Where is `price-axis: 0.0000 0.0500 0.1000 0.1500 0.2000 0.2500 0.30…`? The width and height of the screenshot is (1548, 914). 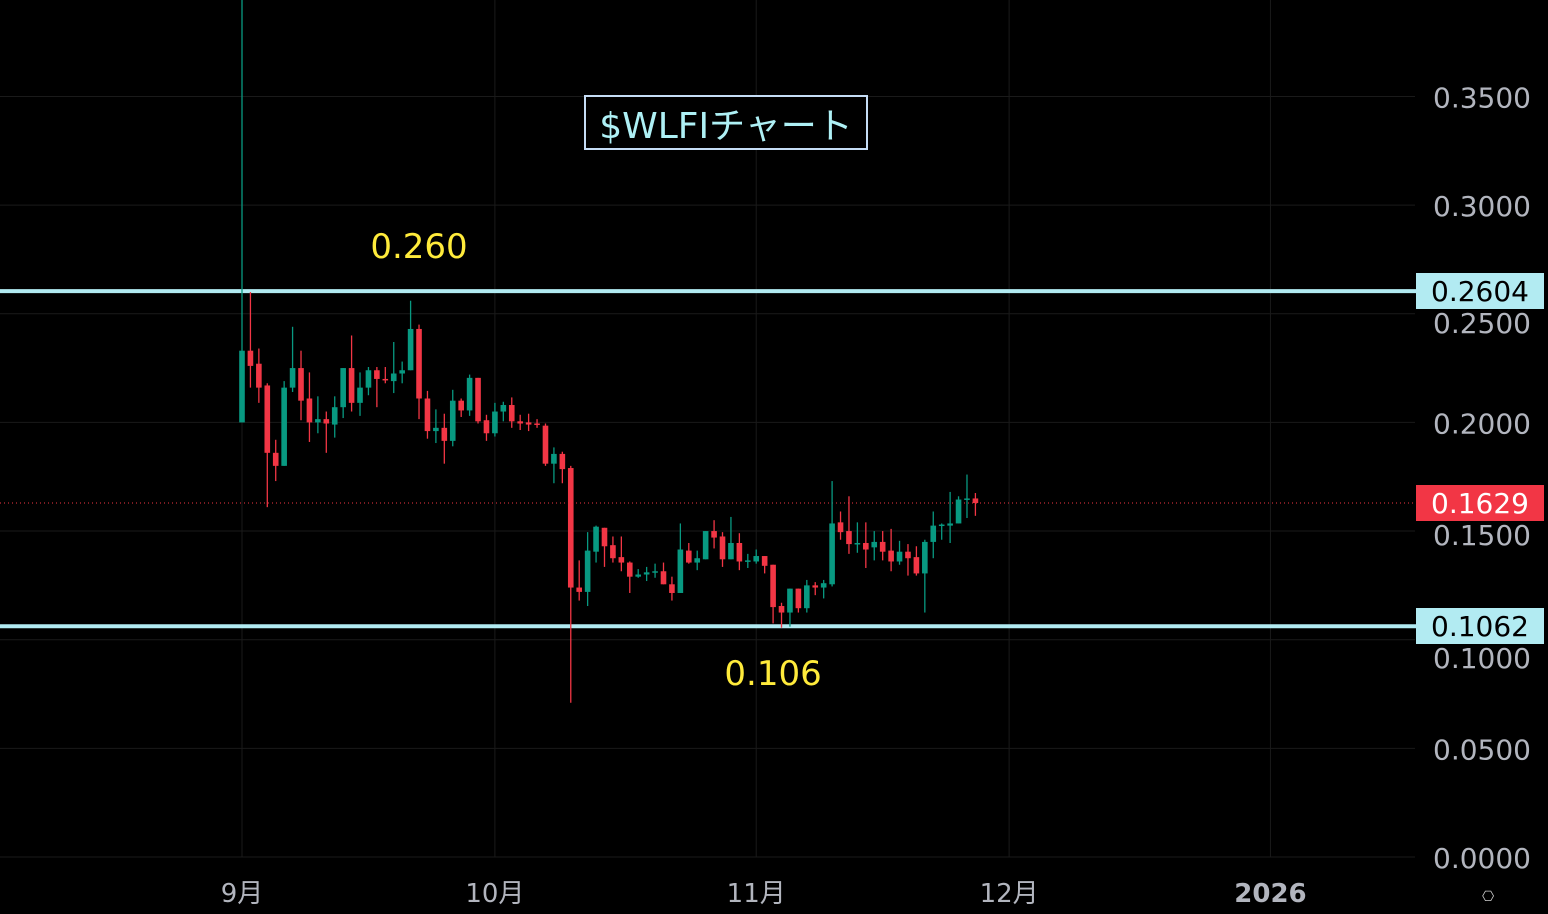 price-axis: 0.0000 0.0500 0.1000 0.1500 0.2000 0.2500 0.30… is located at coordinates (1482, 478).